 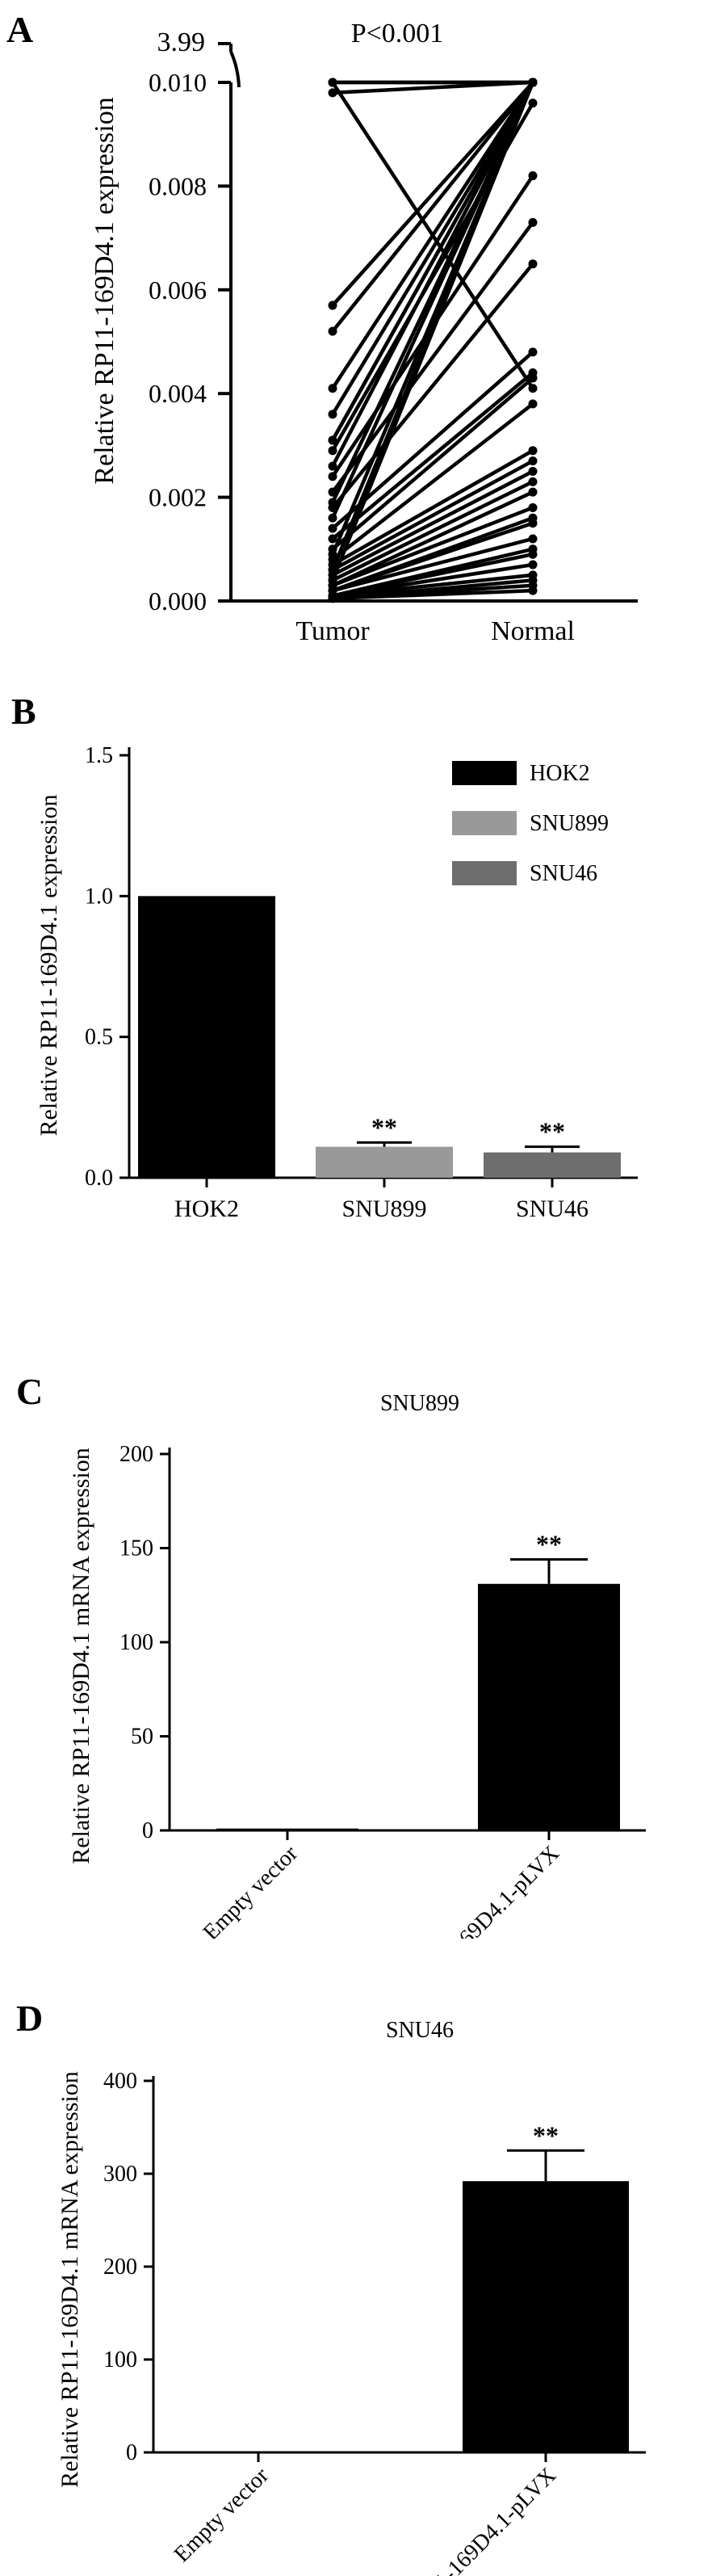 What do you see at coordinates (30, 2019) in the screenshot?
I see `panel-label-d: D` at bounding box center [30, 2019].